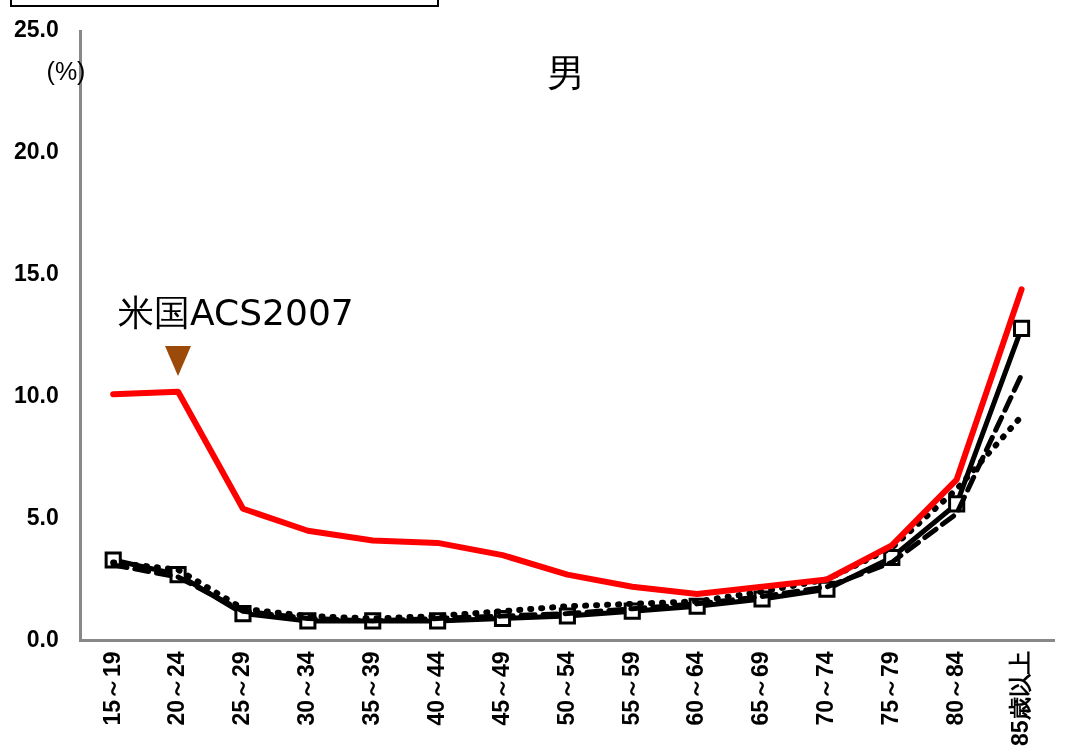 The height and width of the screenshot is (749, 1067). Describe the element at coordinates (306, 688) in the screenshot. I see `x-tick-label: 30～34` at that location.